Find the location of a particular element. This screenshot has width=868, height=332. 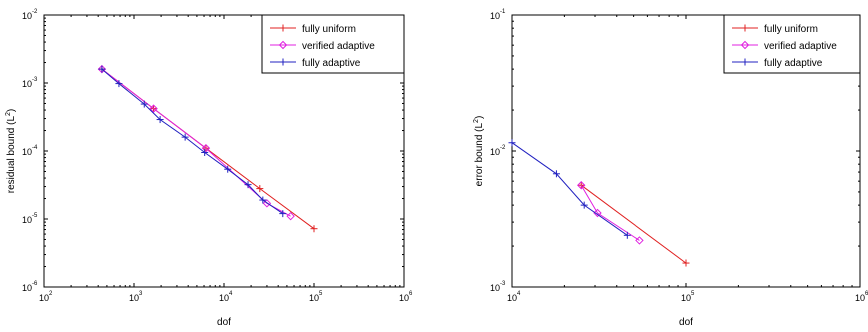

y-tick-exponent: -4 is located at coordinates (35, 148).